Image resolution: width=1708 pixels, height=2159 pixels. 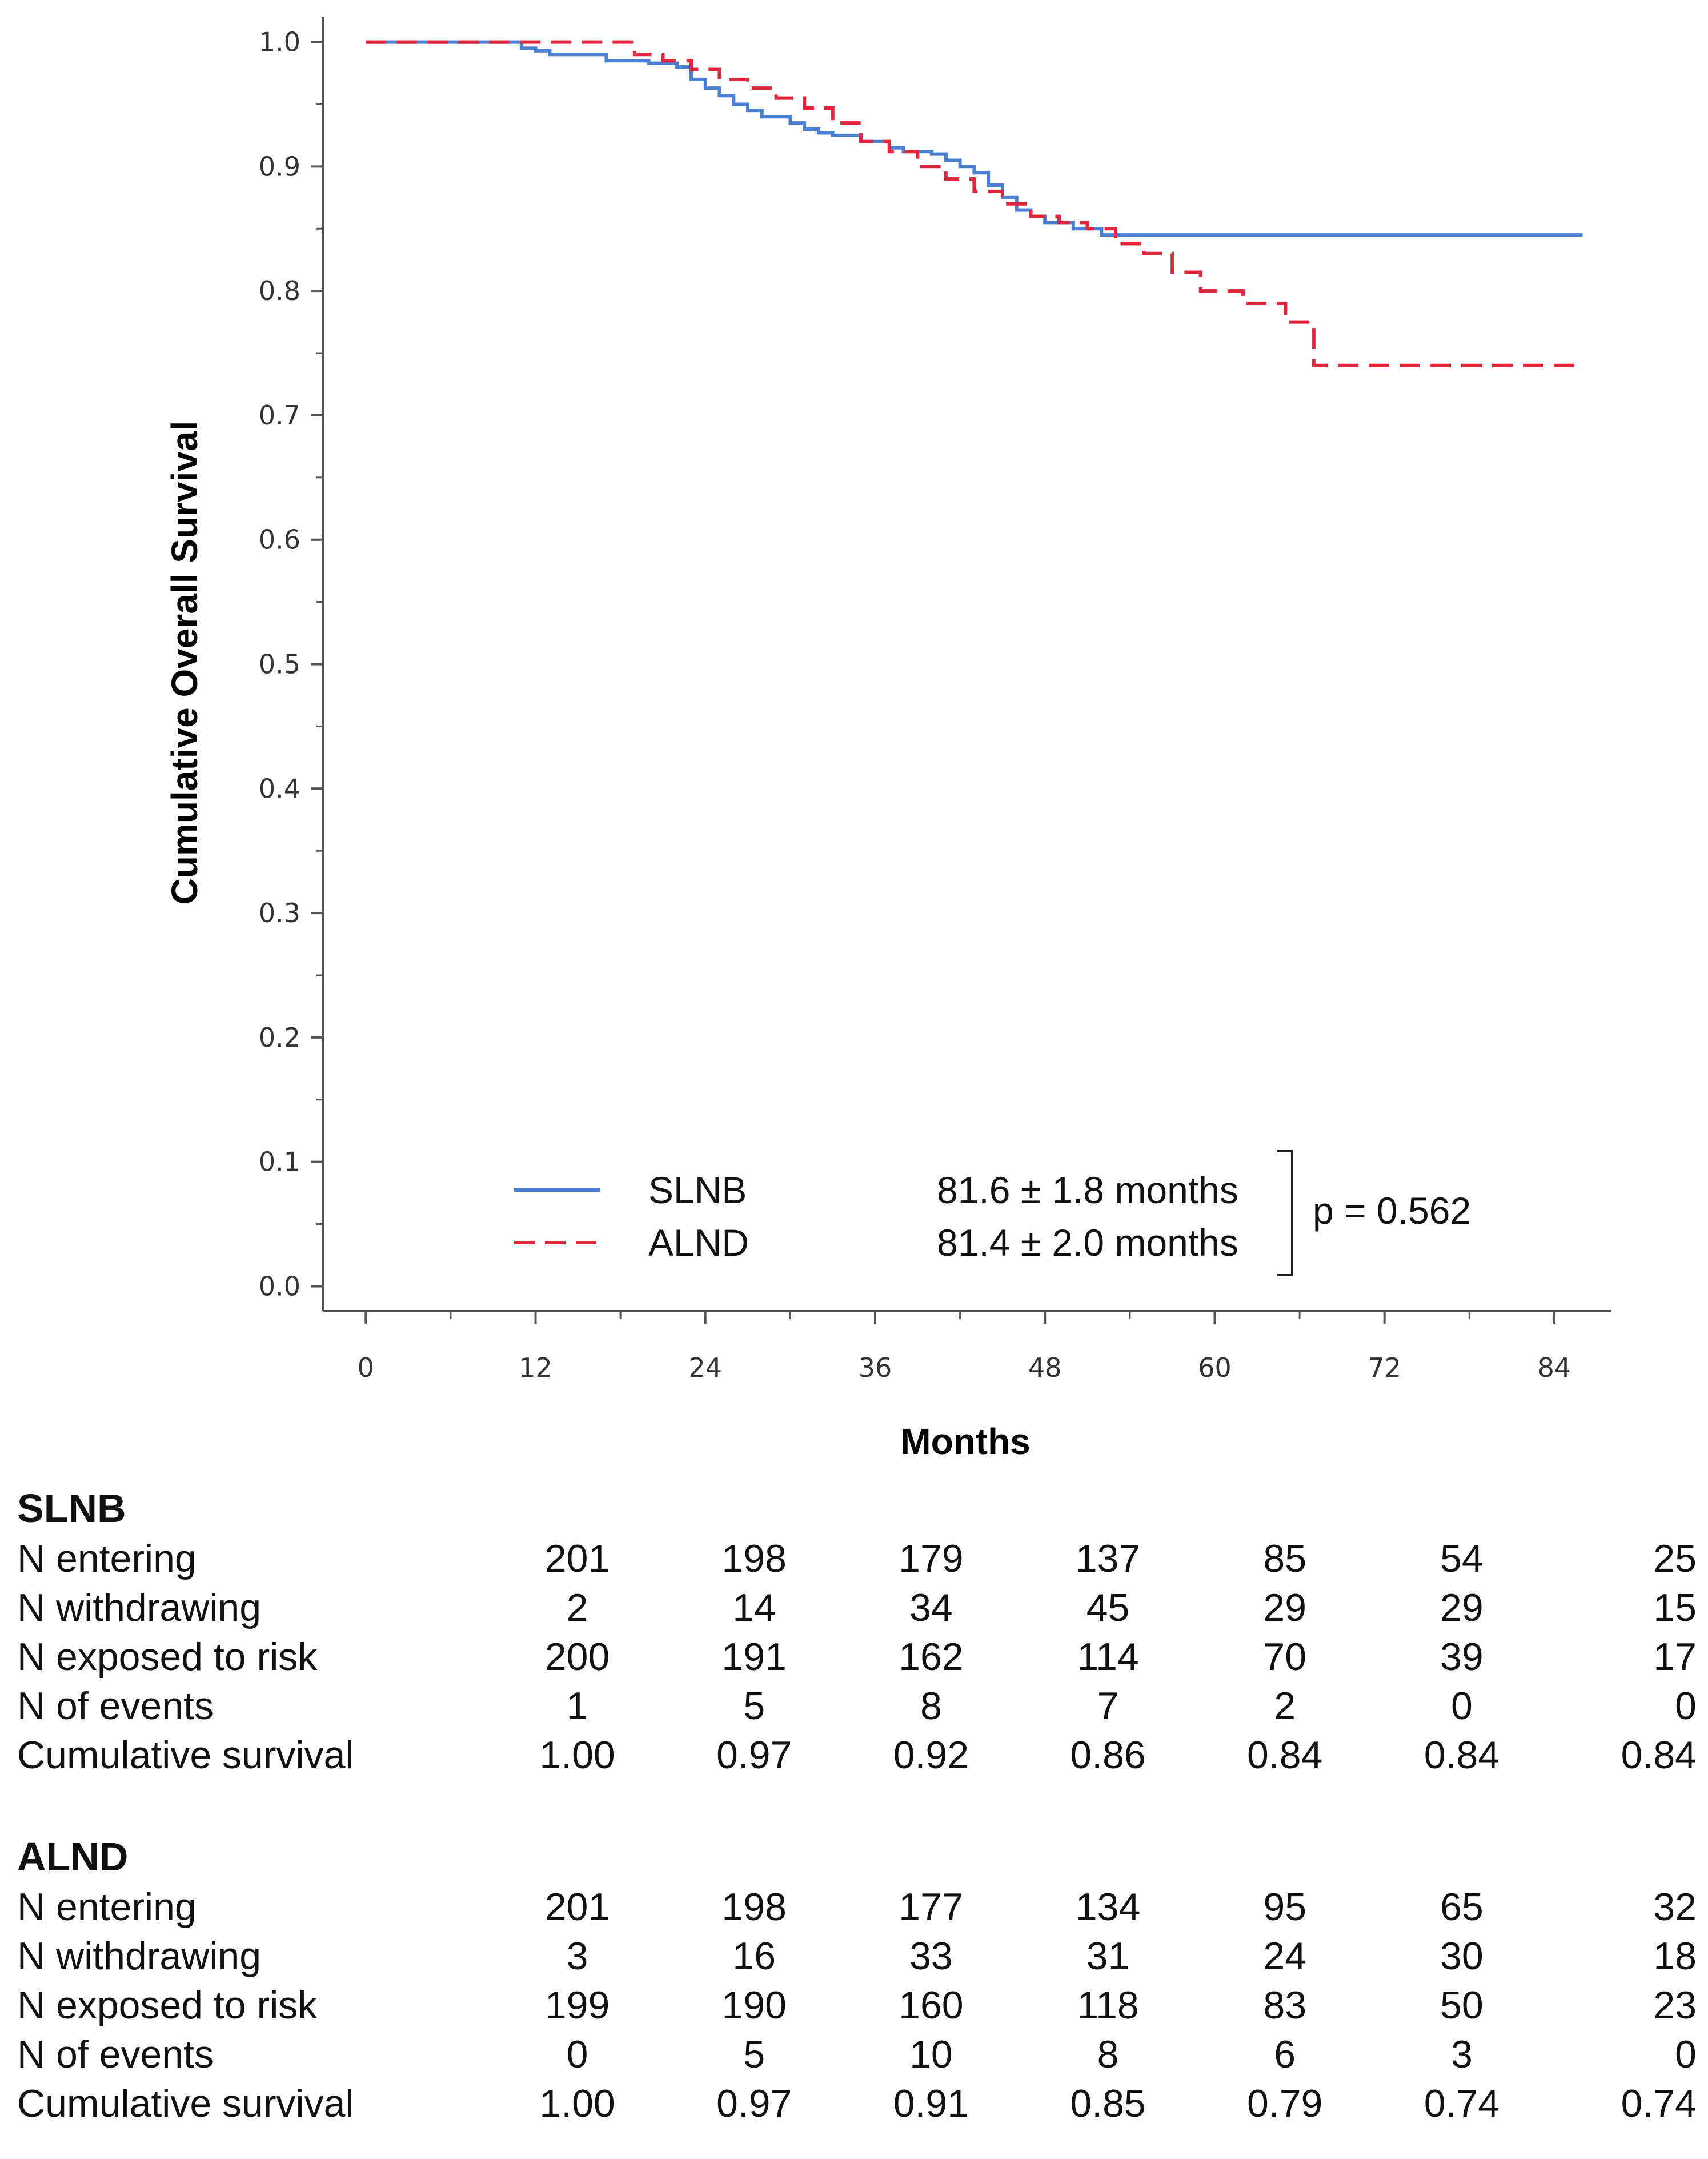 I want to click on cell: 0.97, so click(x=754, y=2103).